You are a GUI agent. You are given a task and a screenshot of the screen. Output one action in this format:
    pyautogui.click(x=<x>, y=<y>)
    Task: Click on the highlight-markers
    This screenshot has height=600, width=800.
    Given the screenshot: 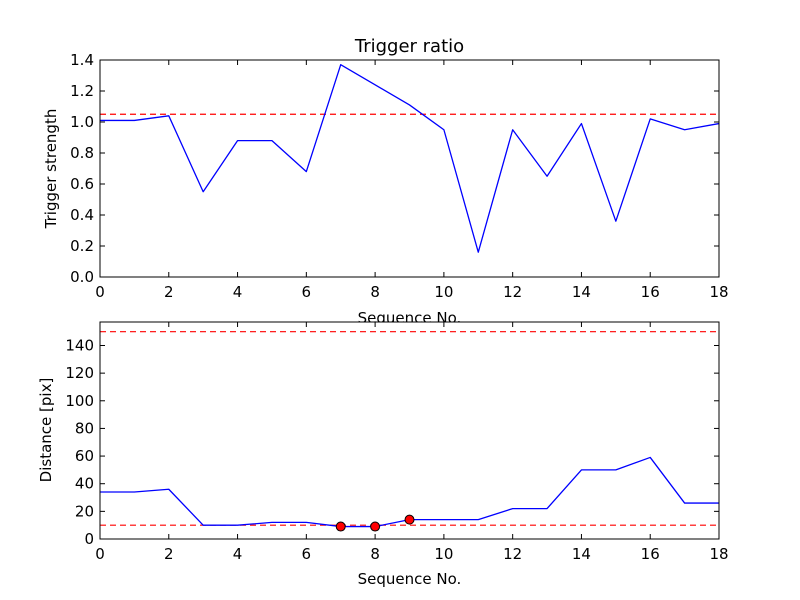 What is the action you would take?
    pyautogui.click(x=375, y=523)
    